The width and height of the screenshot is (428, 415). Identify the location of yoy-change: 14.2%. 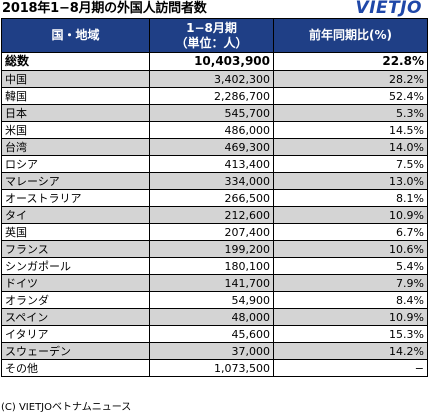
(350, 351).